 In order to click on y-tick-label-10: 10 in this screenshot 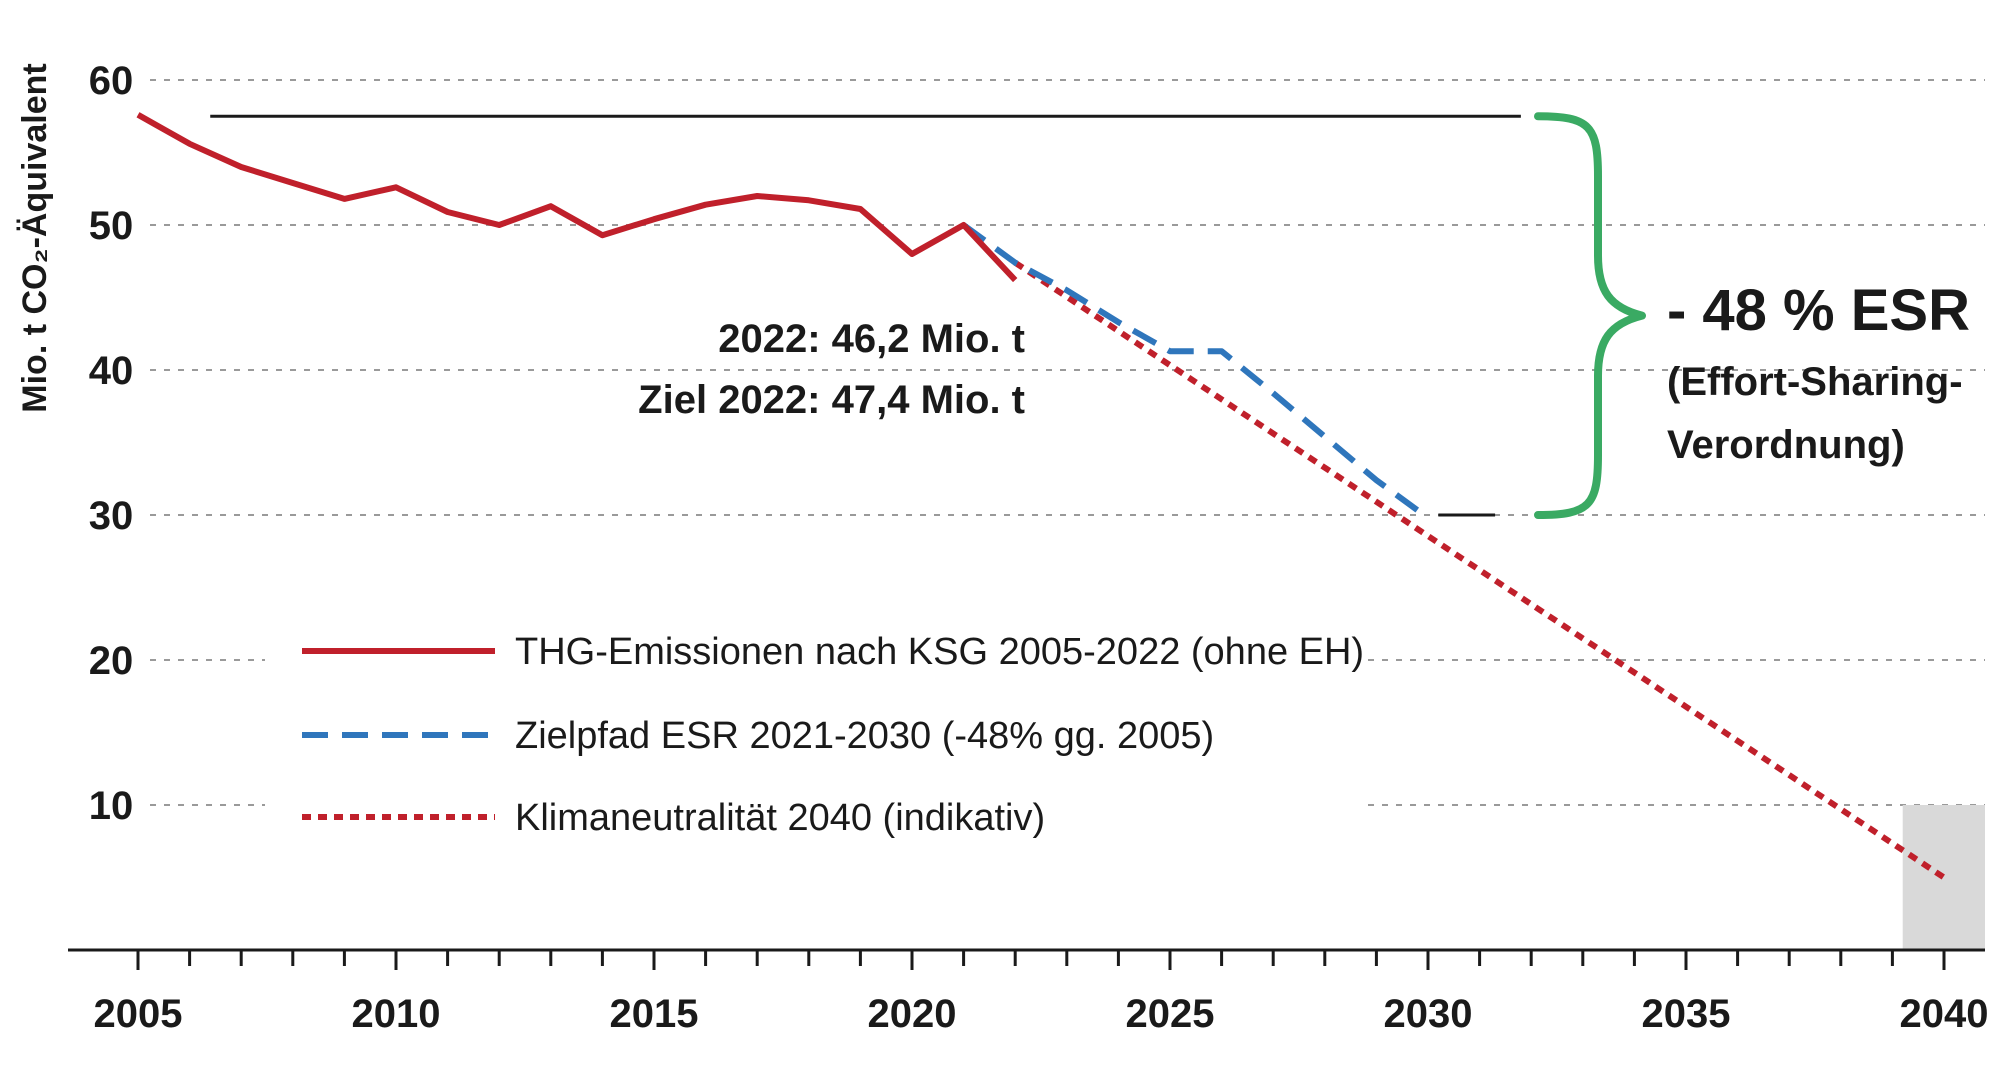, I will do `click(111, 806)`.